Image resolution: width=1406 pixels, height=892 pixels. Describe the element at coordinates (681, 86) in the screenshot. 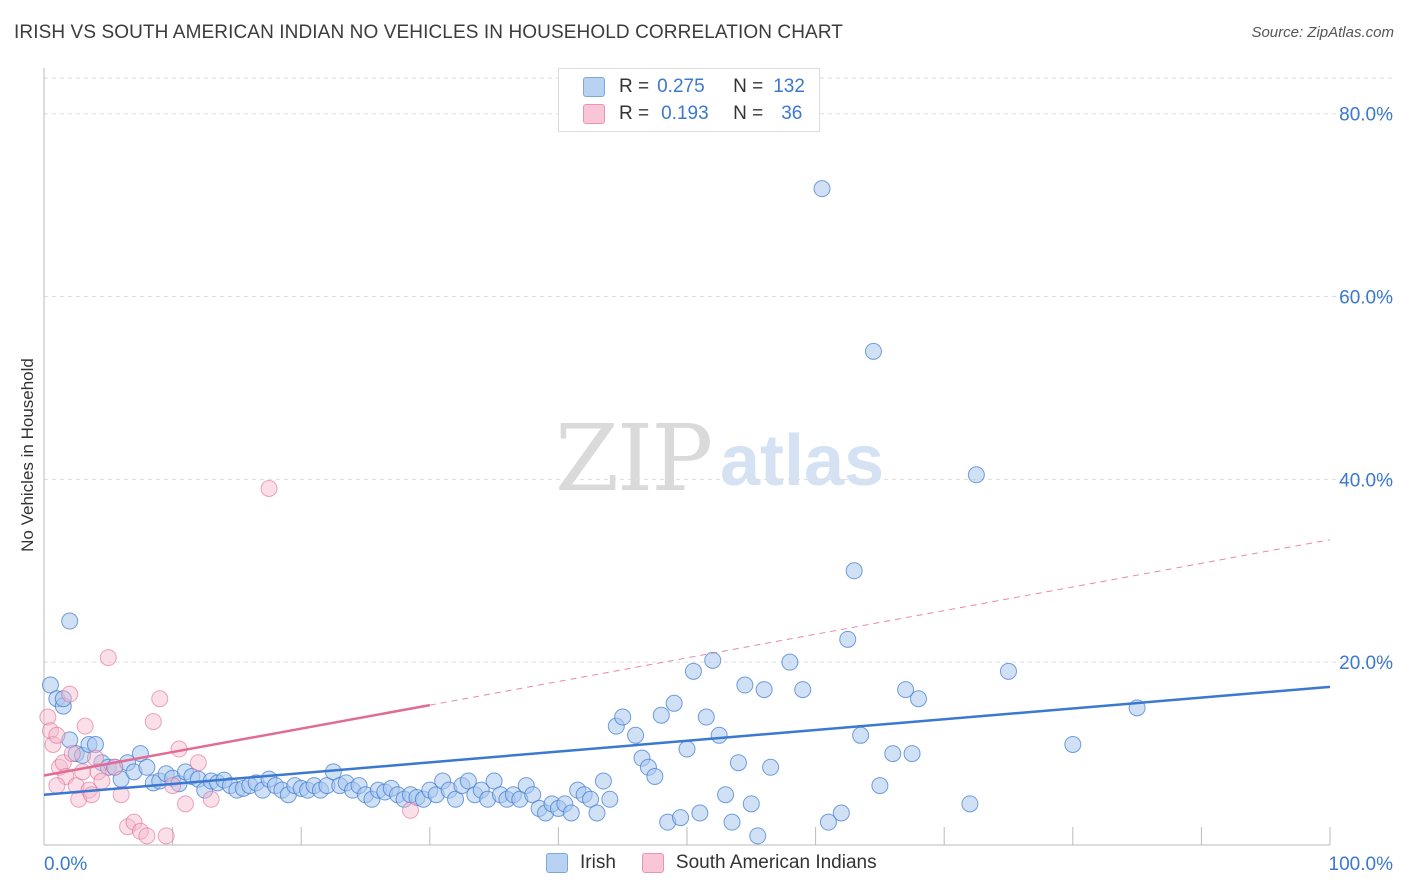

I see `r-value: 0.275` at that location.